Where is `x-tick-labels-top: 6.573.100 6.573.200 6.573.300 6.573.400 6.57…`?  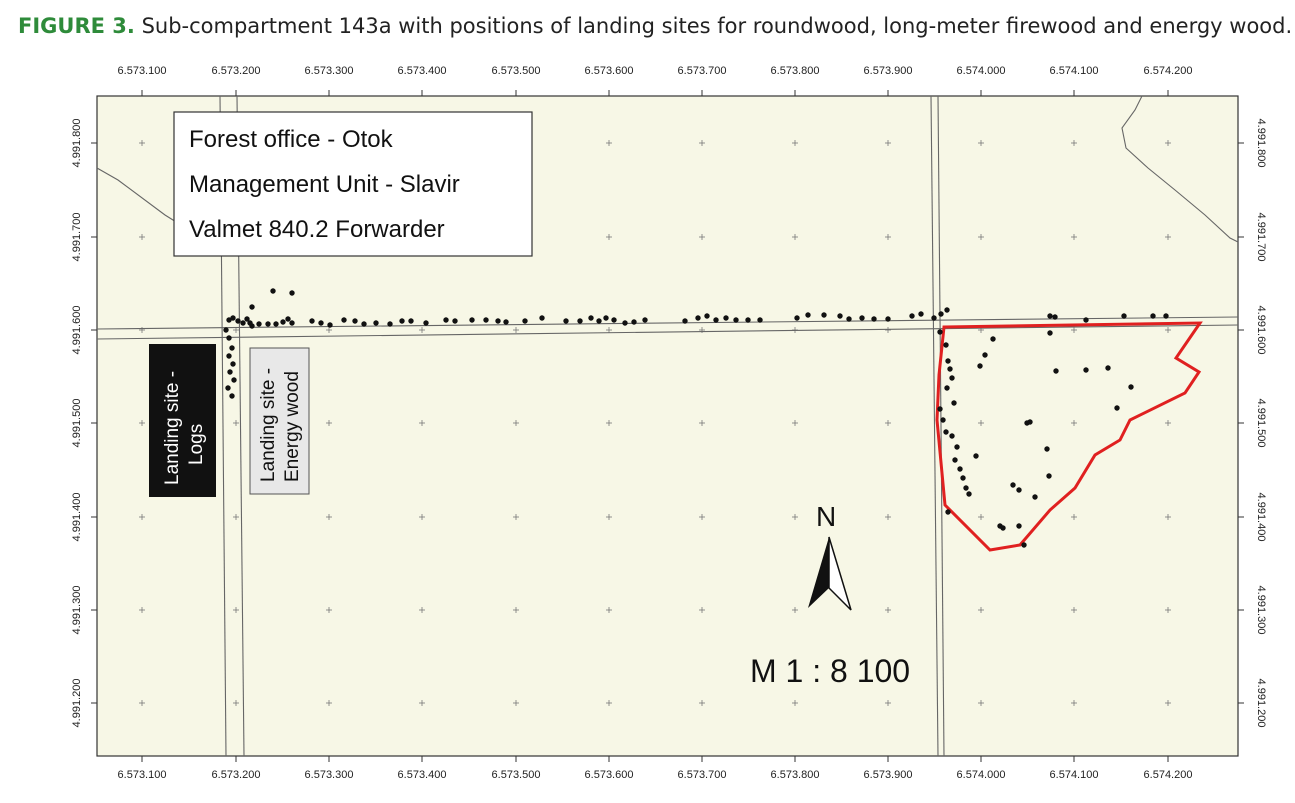 x-tick-labels-top: 6.573.100 6.573.200 6.573.300 6.573.400 6.57… is located at coordinates (655, 80).